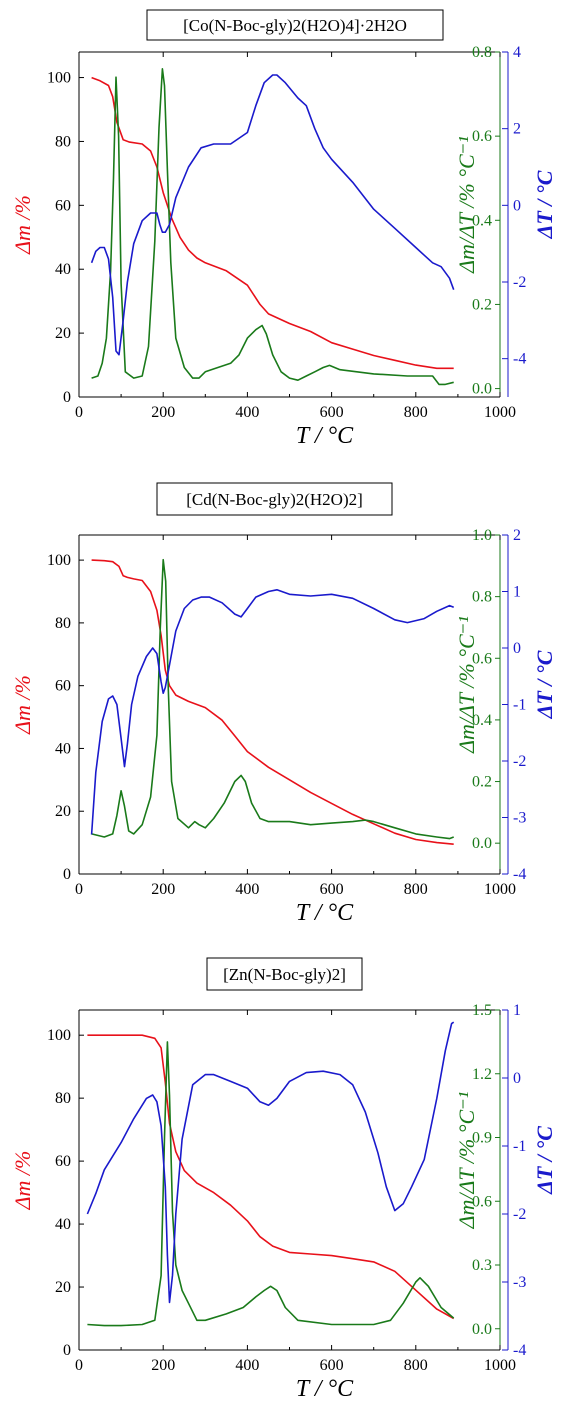  What do you see at coordinates (482, 1138) in the screenshot?
I see `y-right1-tick-label: 0.9` at bounding box center [482, 1138].